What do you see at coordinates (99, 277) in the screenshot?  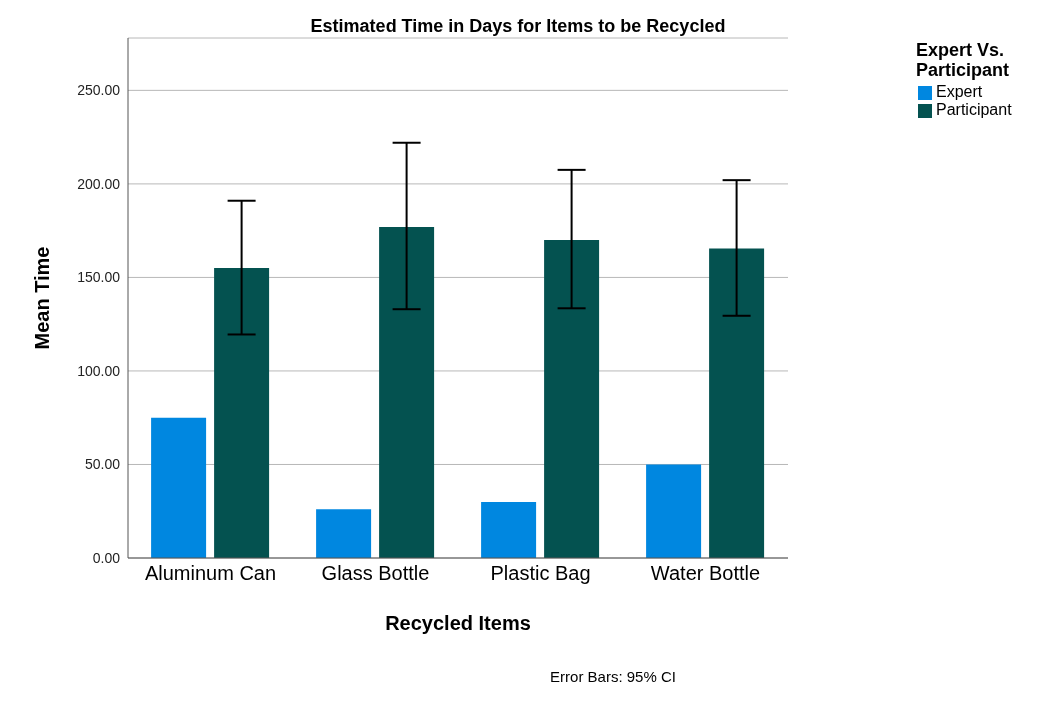 I see `y-tick-label: 150.00` at bounding box center [99, 277].